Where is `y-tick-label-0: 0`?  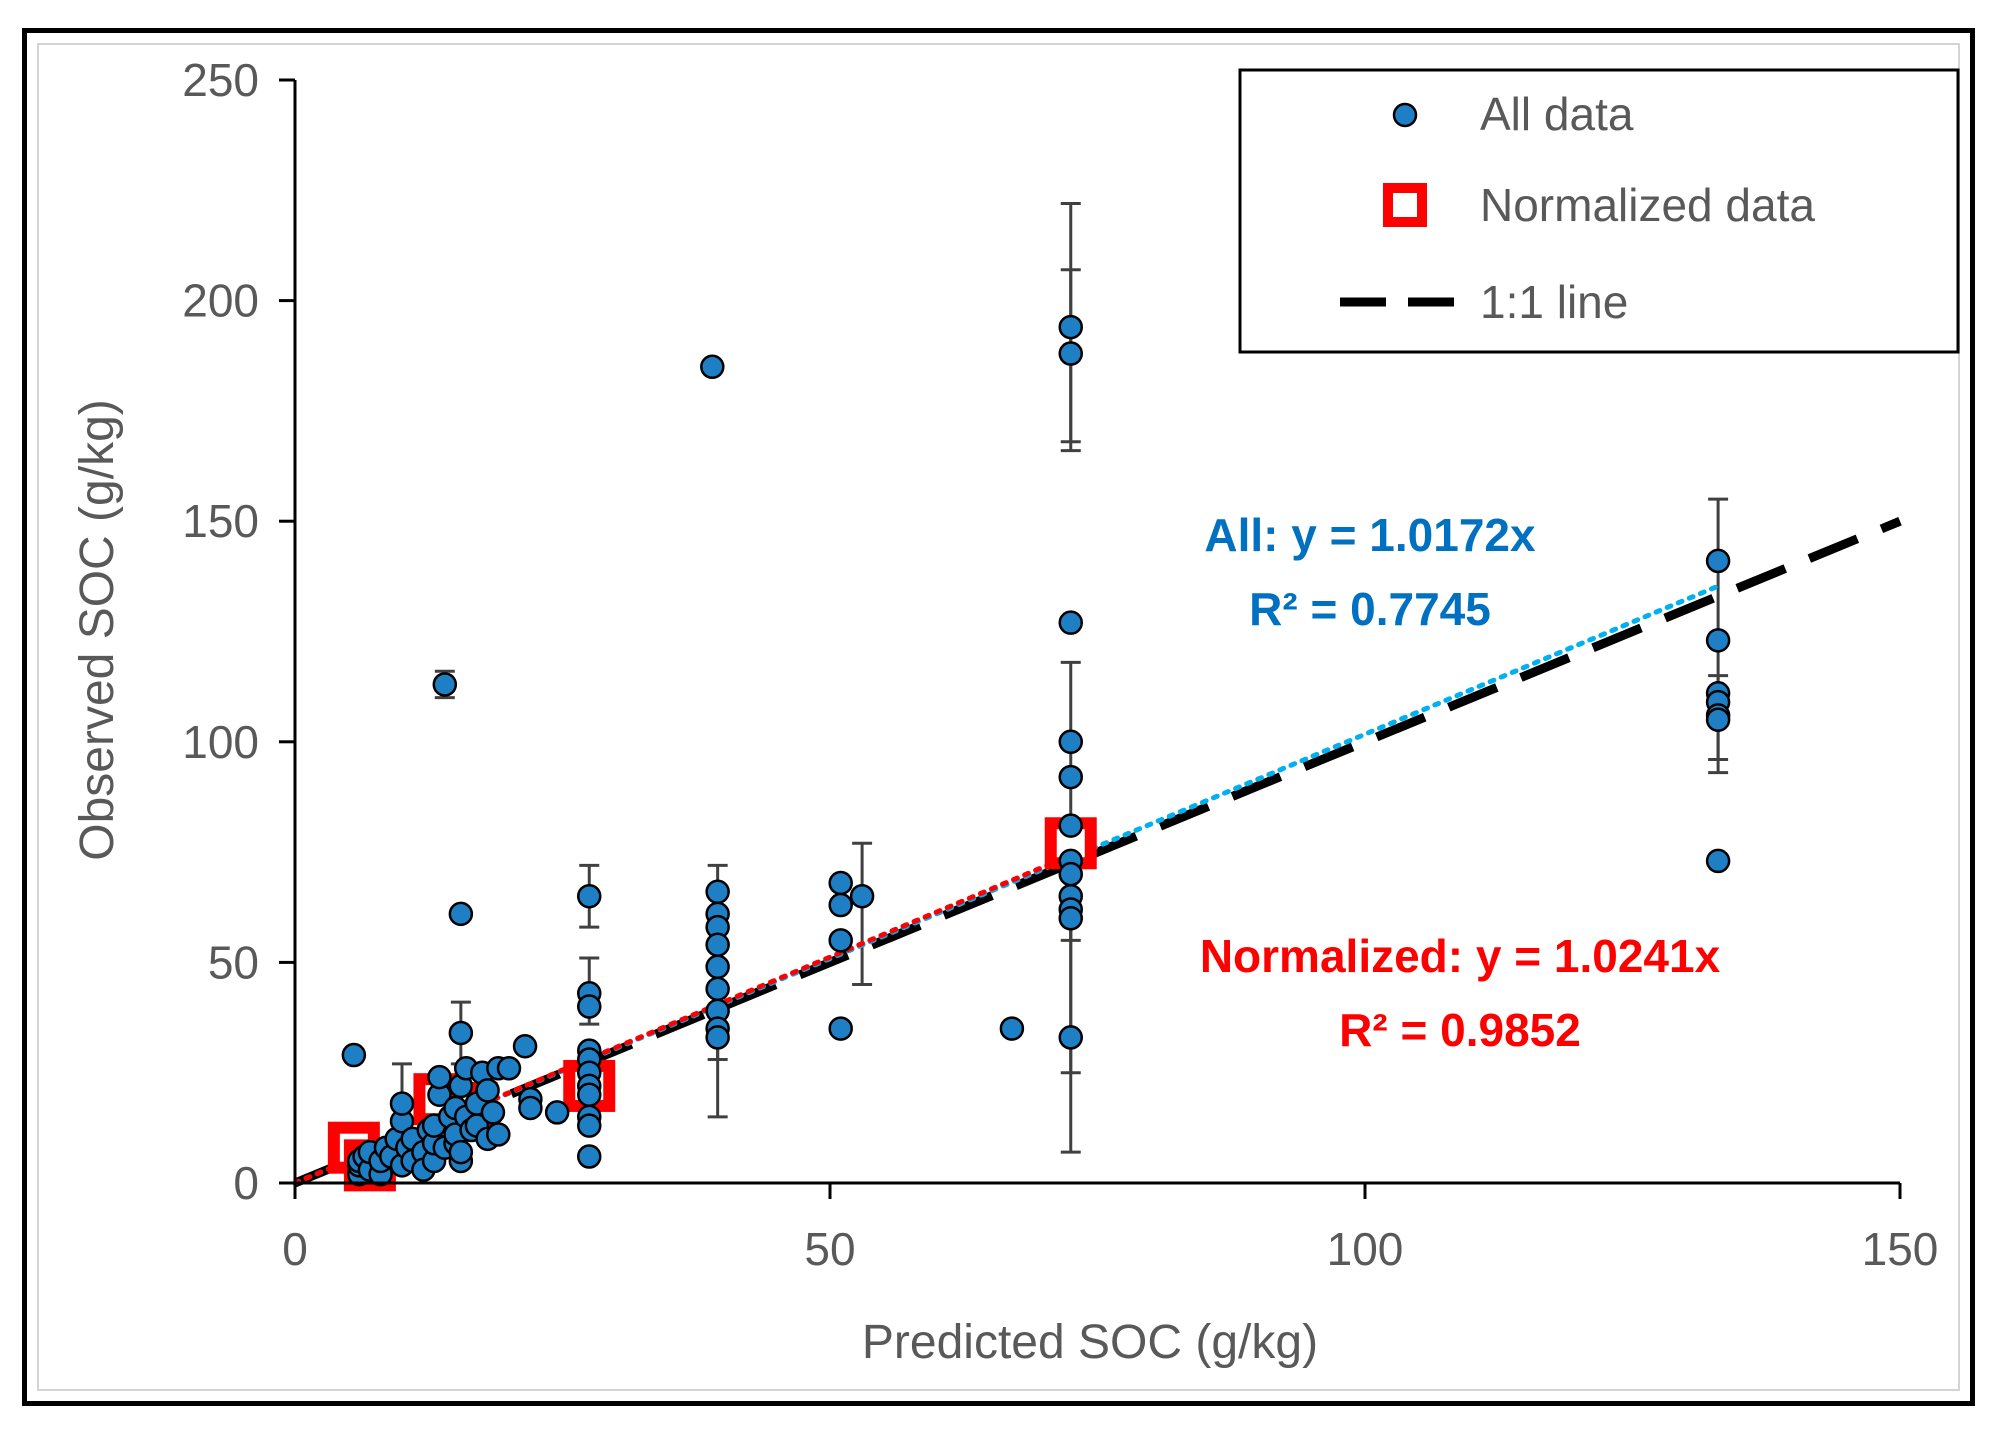
y-tick-label-0: 0 is located at coordinates (246, 1183).